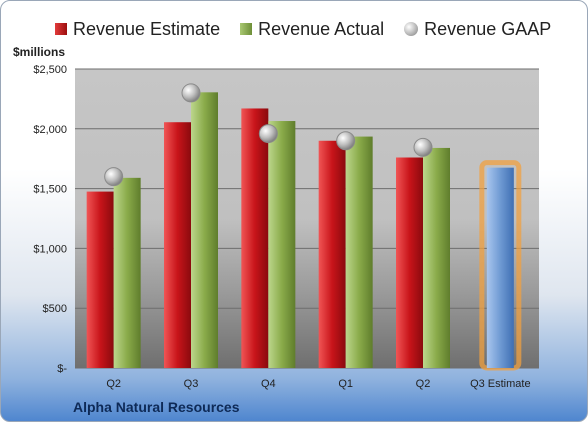 The image size is (588, 422). Describe the element at coordinates (62, 369) in the screenshot. I see `y-tick-label: $-` at that location.